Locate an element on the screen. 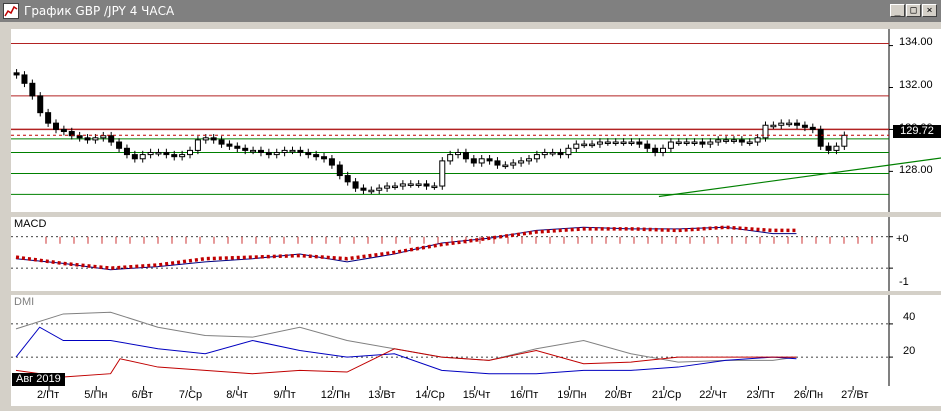  window-title: График GBP /JPY 4 ЧАСА is located at coordinates (99, 11).